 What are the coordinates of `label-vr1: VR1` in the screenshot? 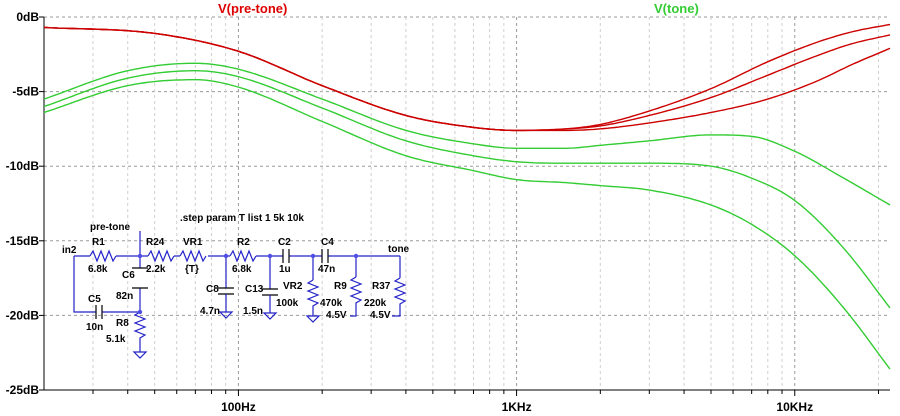 It's located at (193, 242).